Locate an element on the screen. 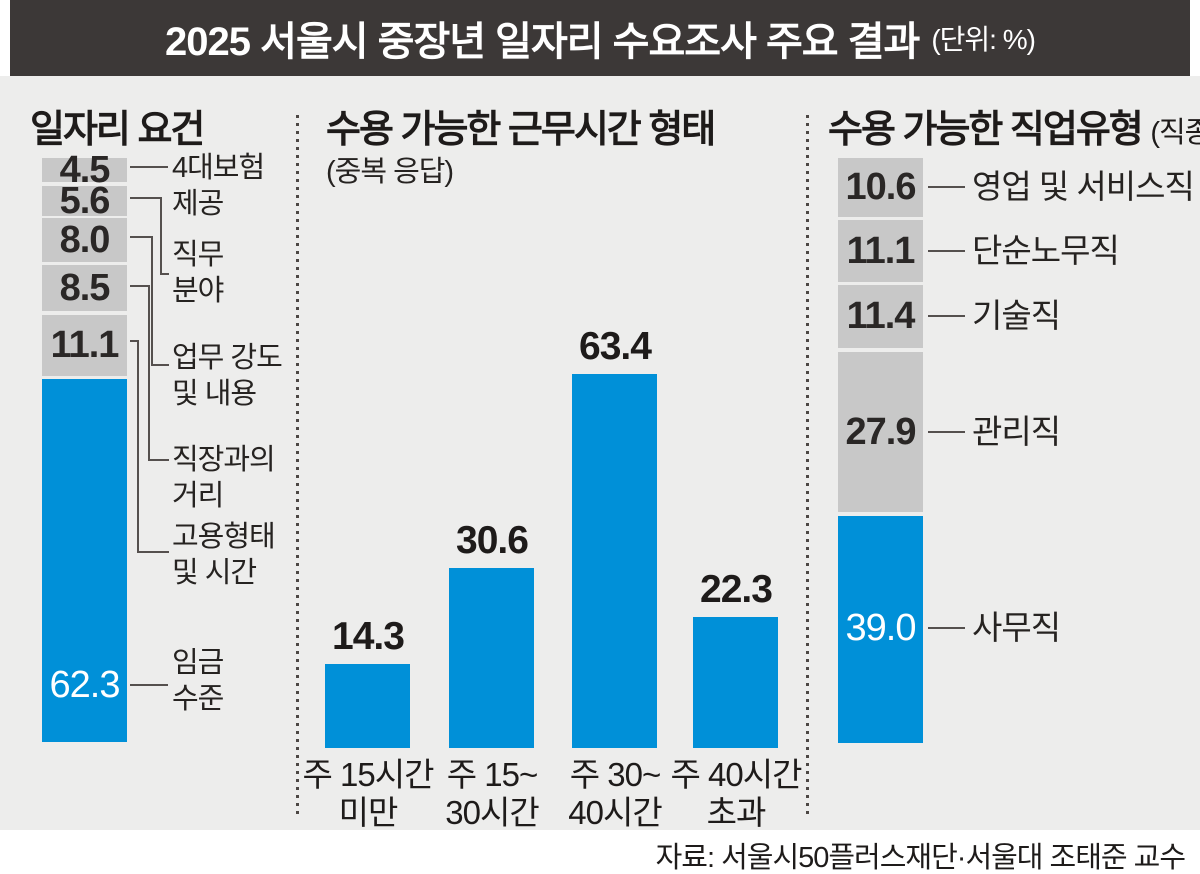 This screenshot has height=874, width=1200. connector-distance-v is located at coordinates (149, 373).